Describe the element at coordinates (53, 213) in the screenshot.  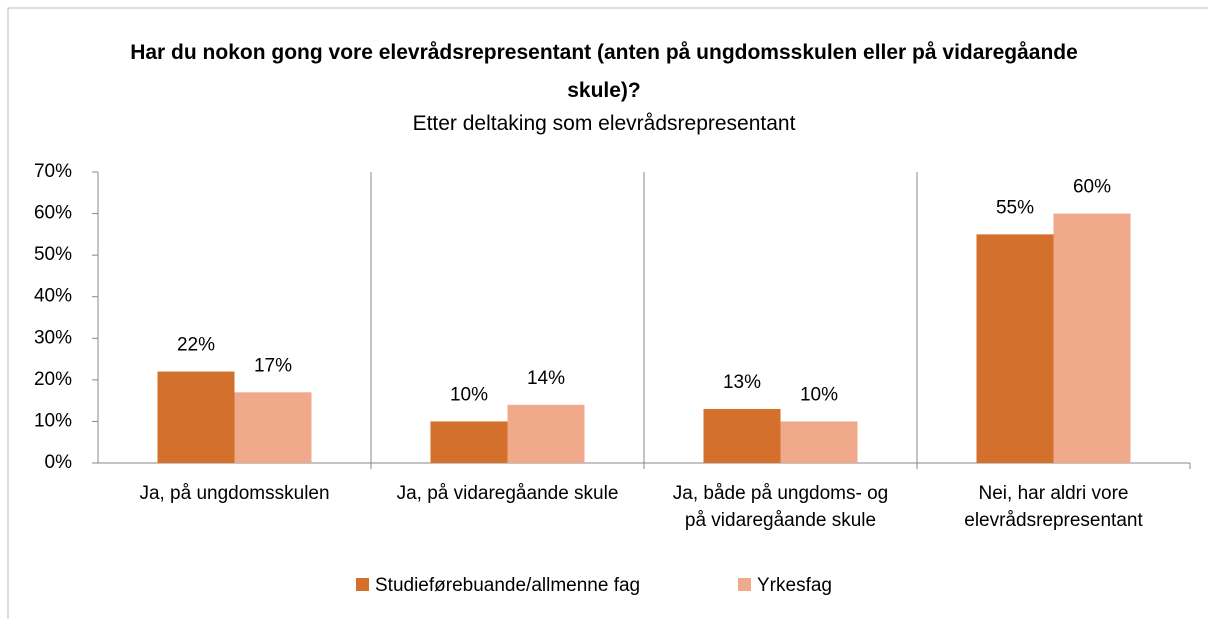
I see `y-tick-label: 60%` at that location.